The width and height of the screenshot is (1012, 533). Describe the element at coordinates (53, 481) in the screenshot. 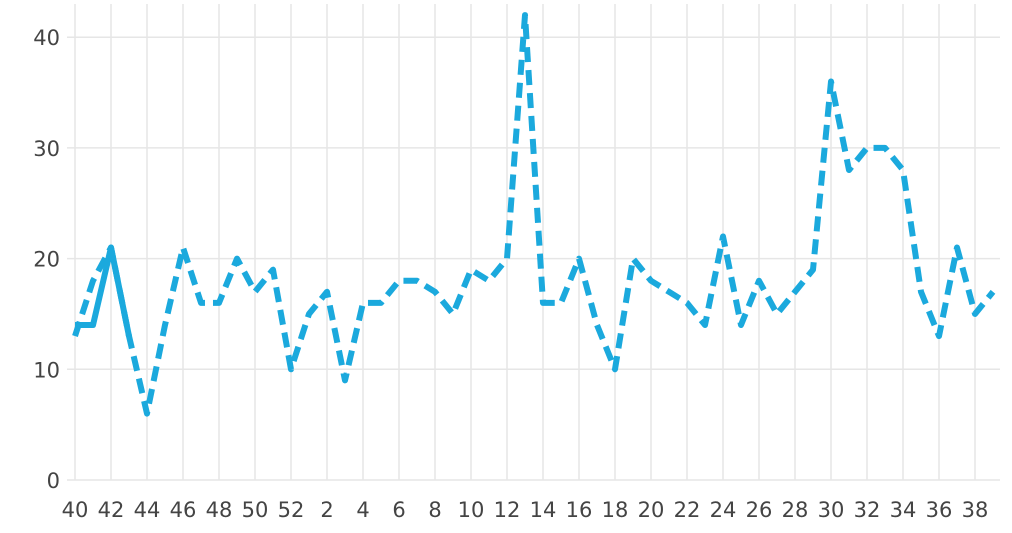

I see `y-tick-label: 0` at that location.